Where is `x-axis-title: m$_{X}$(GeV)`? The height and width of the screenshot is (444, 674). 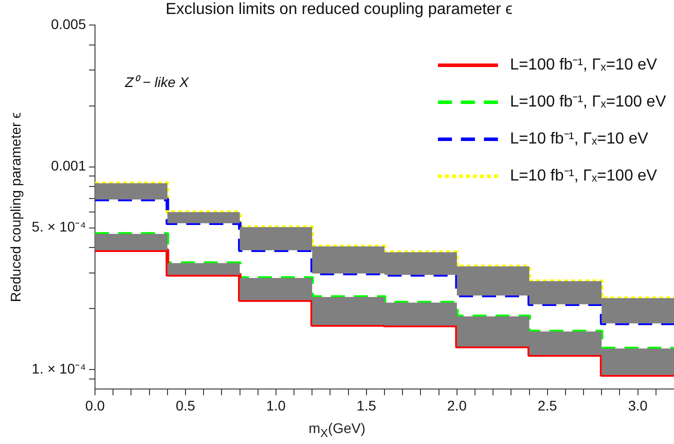 x-axis-title: m$_{X}$(GeV) is located at coordinates (337, 430).